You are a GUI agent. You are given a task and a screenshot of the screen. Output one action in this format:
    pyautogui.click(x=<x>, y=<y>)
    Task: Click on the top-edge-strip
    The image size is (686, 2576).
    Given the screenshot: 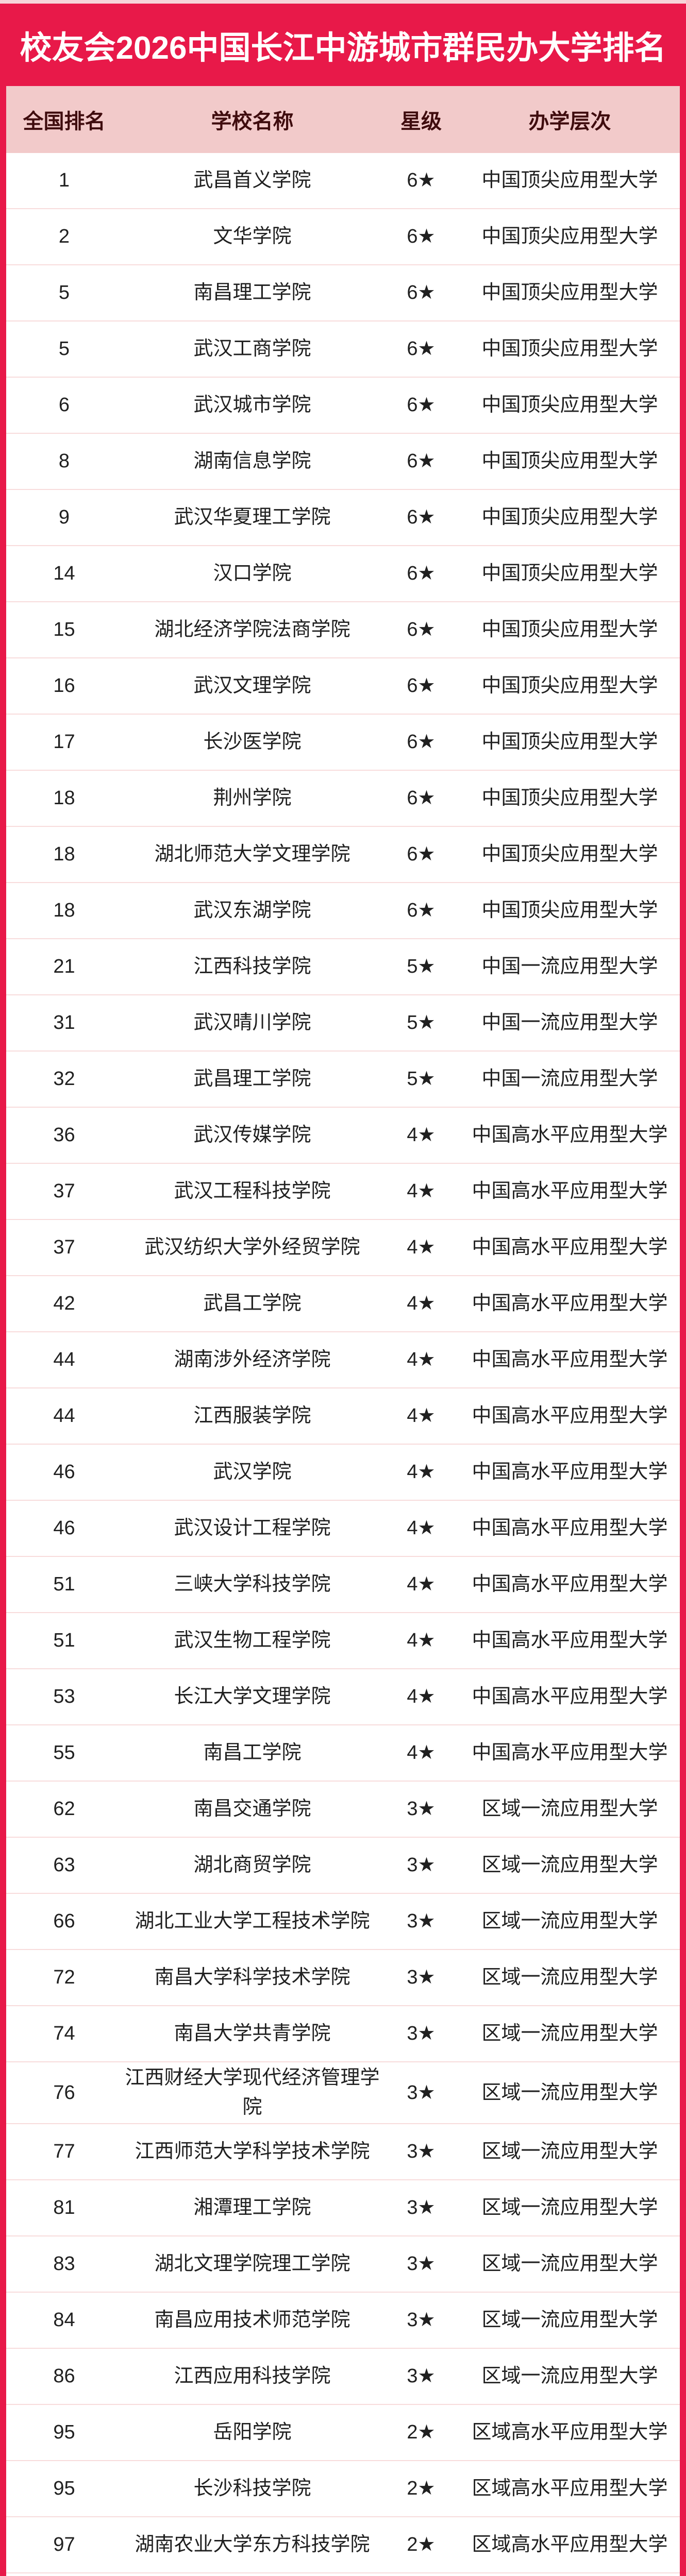 What is the action you would take?
    pyautogui.click(x=343, y=2)
    